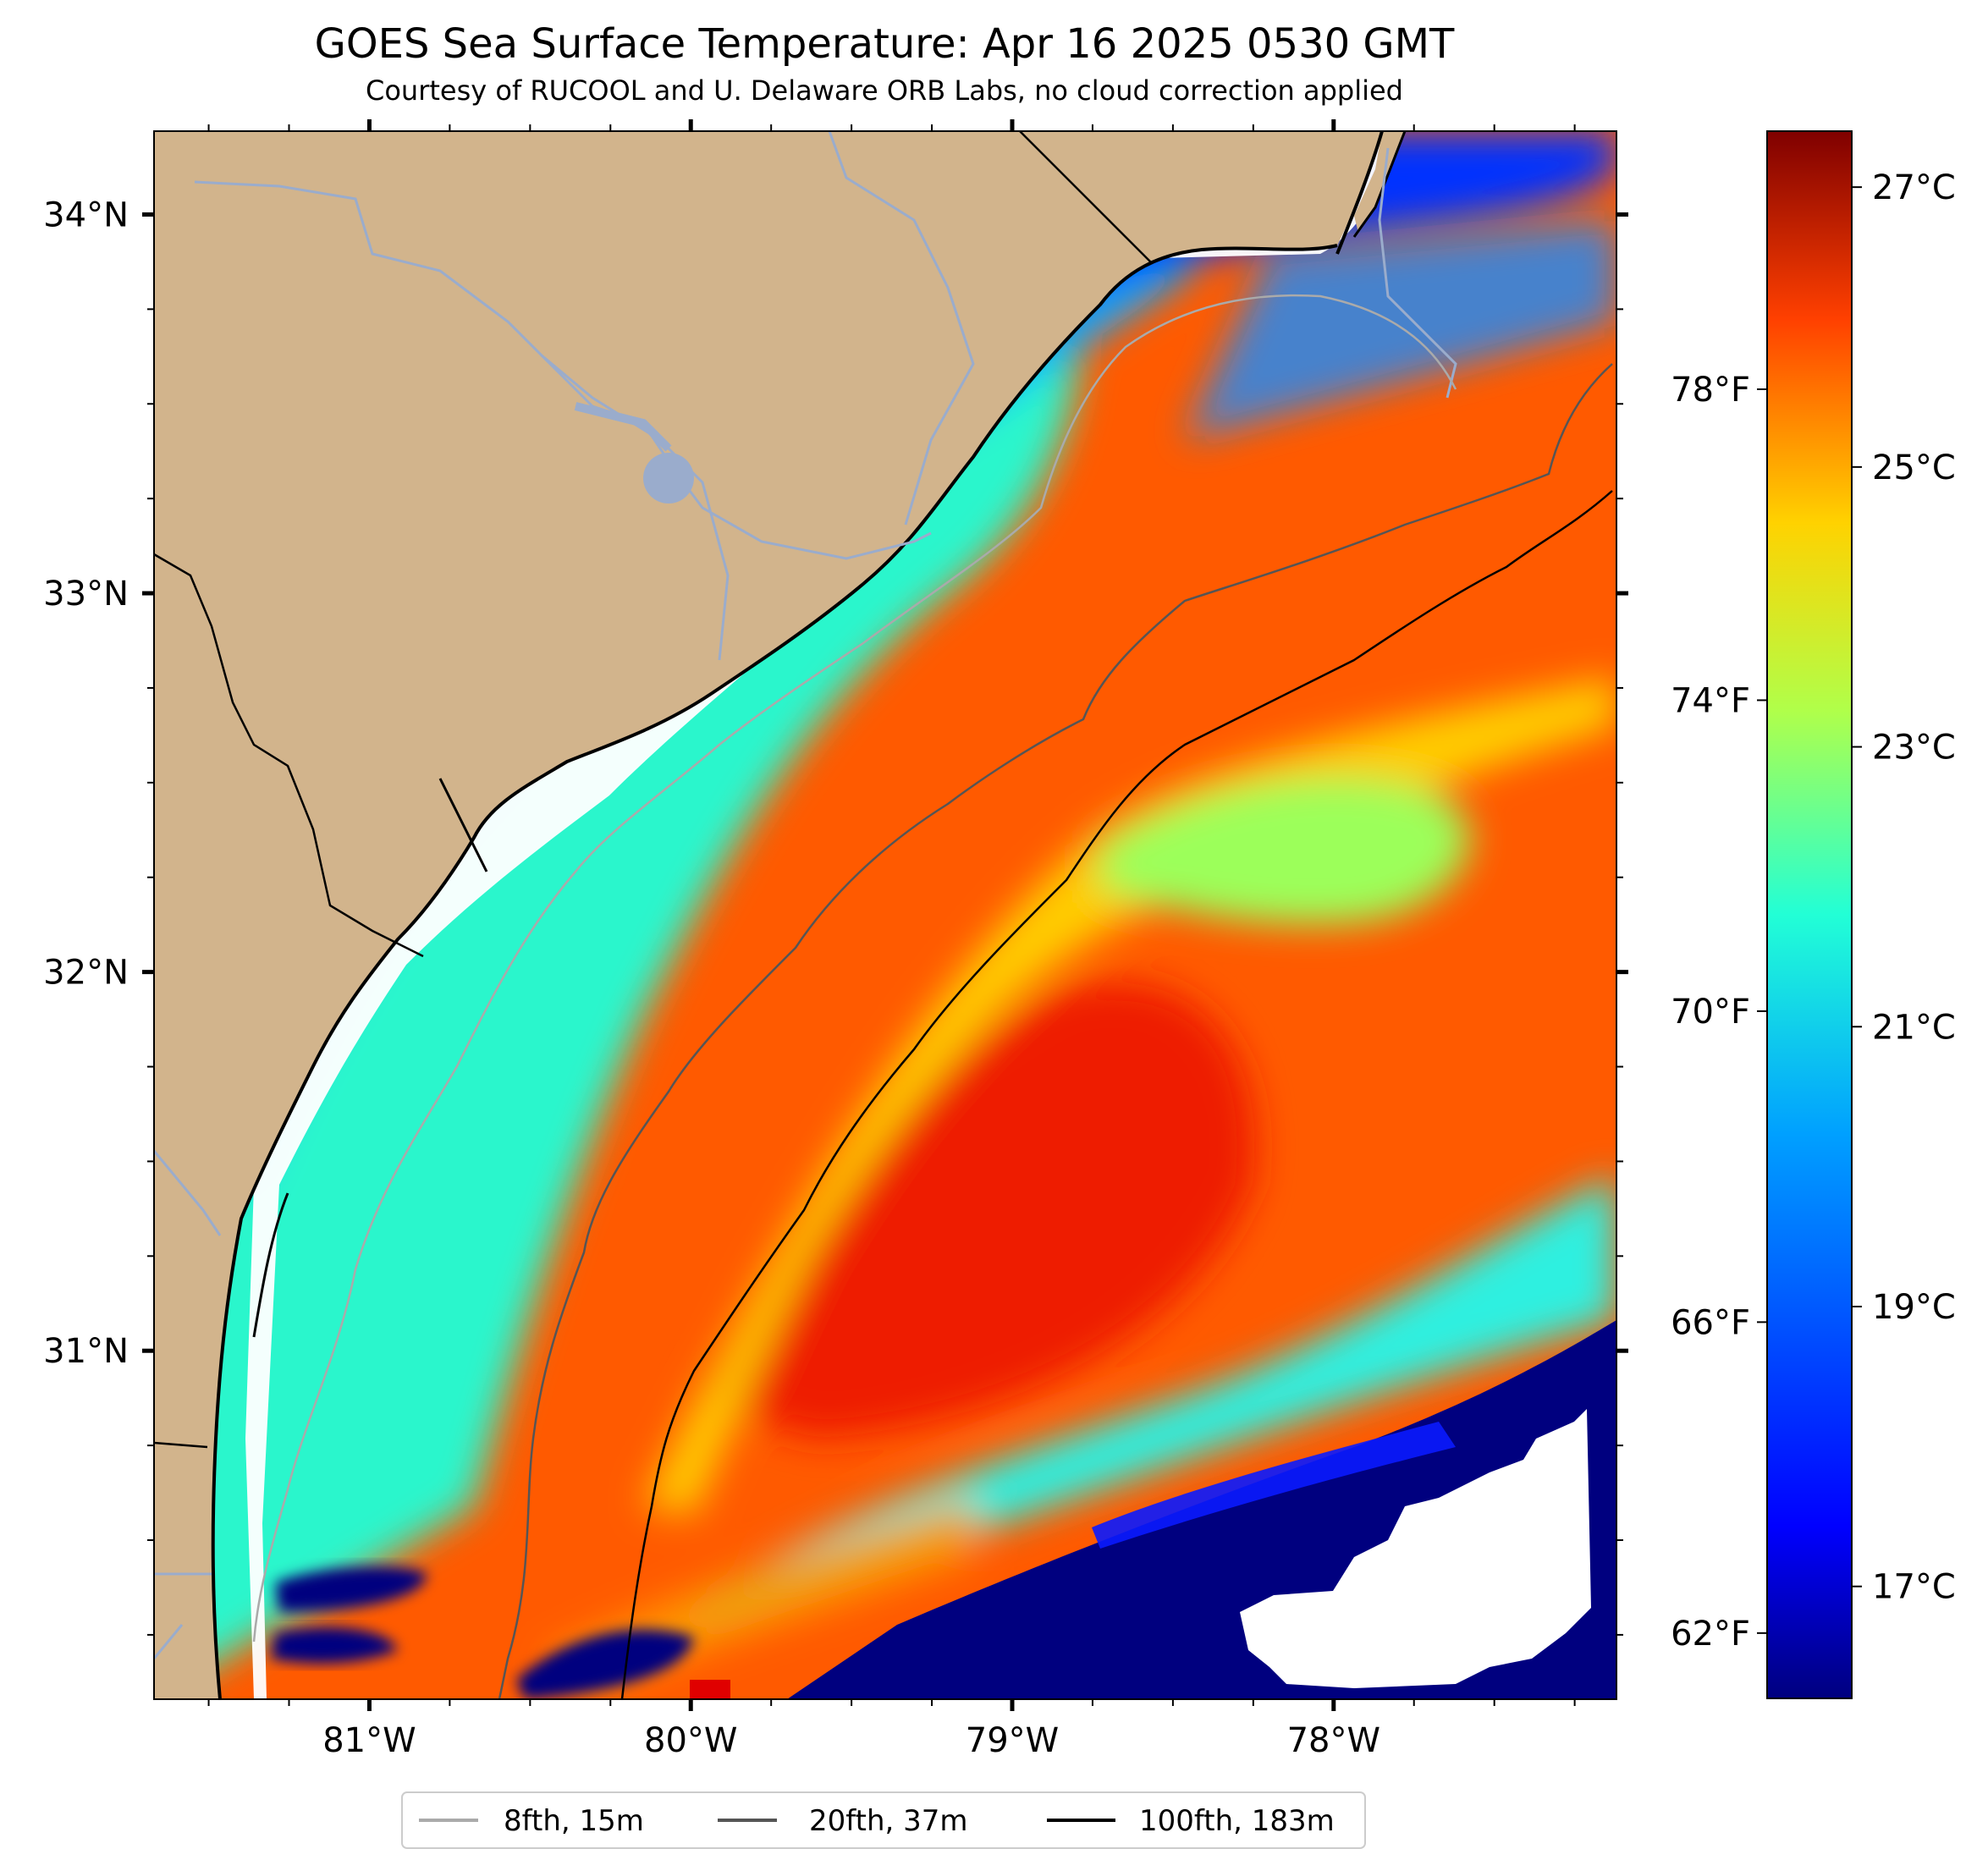 The width and height of the screenshot is (1988, 1871). Describe the element at coordinates (1914, 1307) in the screenshot. I see `celsius-tick-label: 19°C` at that location.